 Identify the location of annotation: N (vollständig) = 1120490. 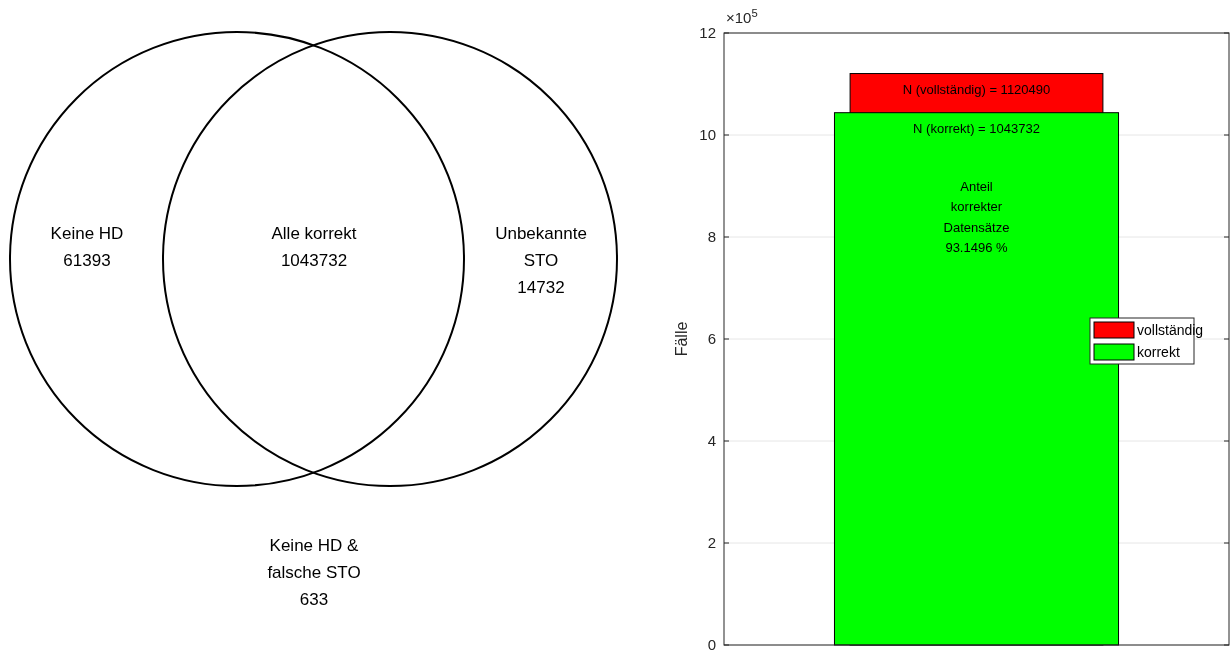
(976, 89).